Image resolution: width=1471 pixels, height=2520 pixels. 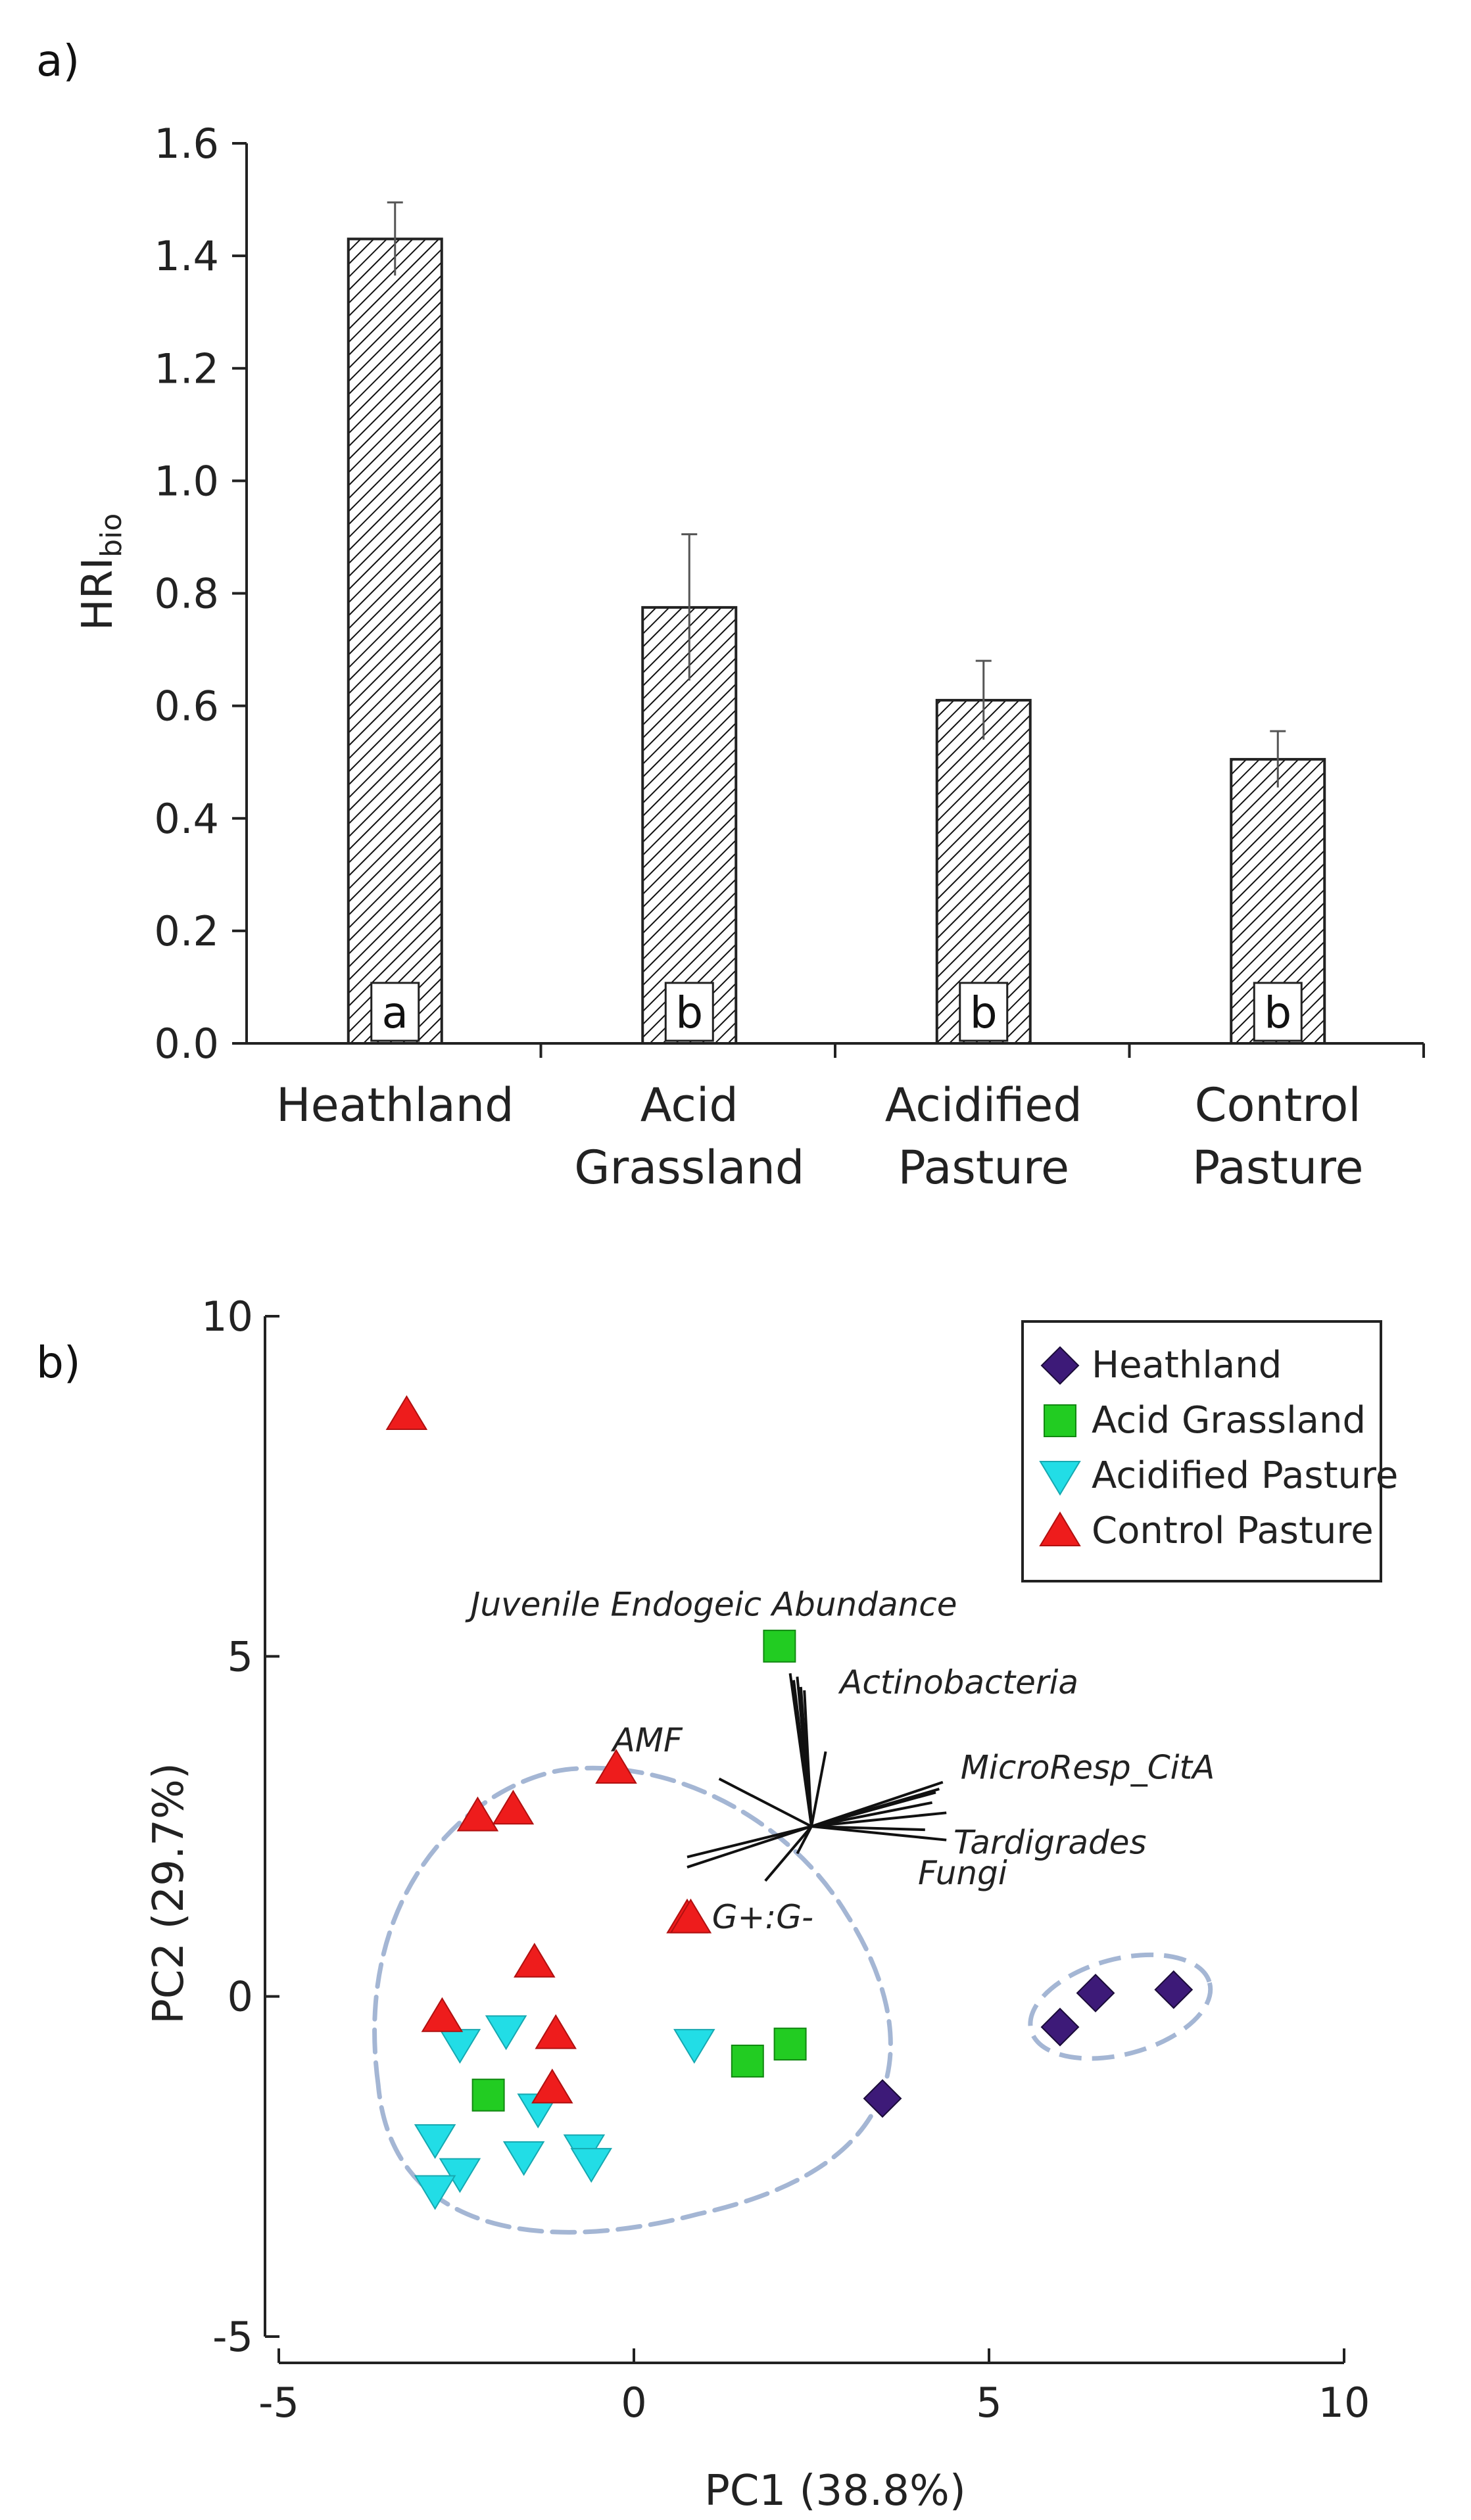 I want to click on bar-category-label: Control, so click(x=1278, y=1105).